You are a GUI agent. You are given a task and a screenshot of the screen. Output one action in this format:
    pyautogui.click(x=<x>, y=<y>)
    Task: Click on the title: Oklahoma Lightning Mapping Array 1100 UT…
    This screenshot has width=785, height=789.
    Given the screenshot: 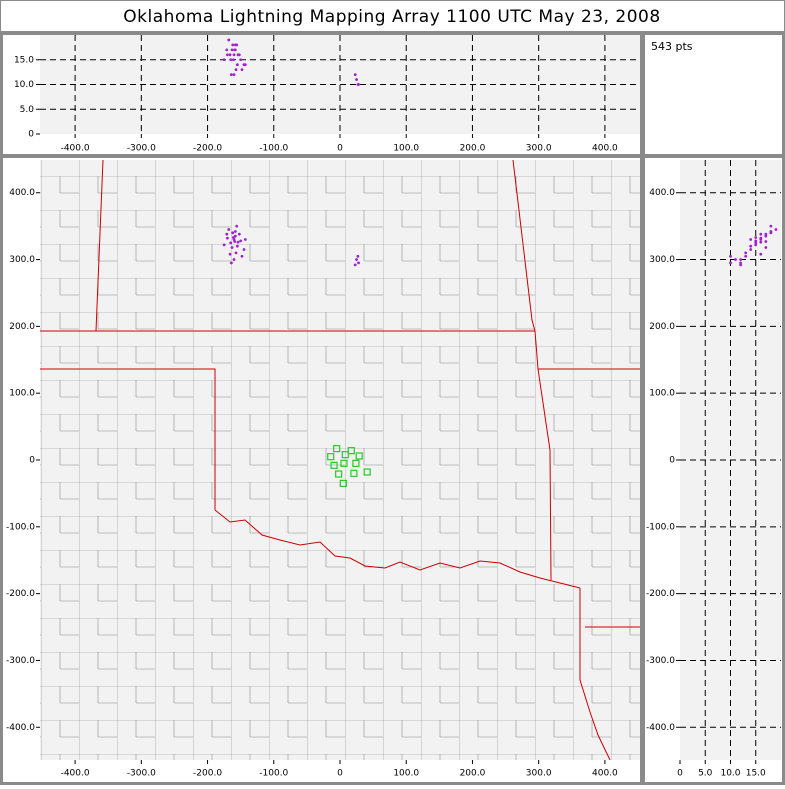 What is the action you would take?
    pyautogui.click(x=391, y=17)
    